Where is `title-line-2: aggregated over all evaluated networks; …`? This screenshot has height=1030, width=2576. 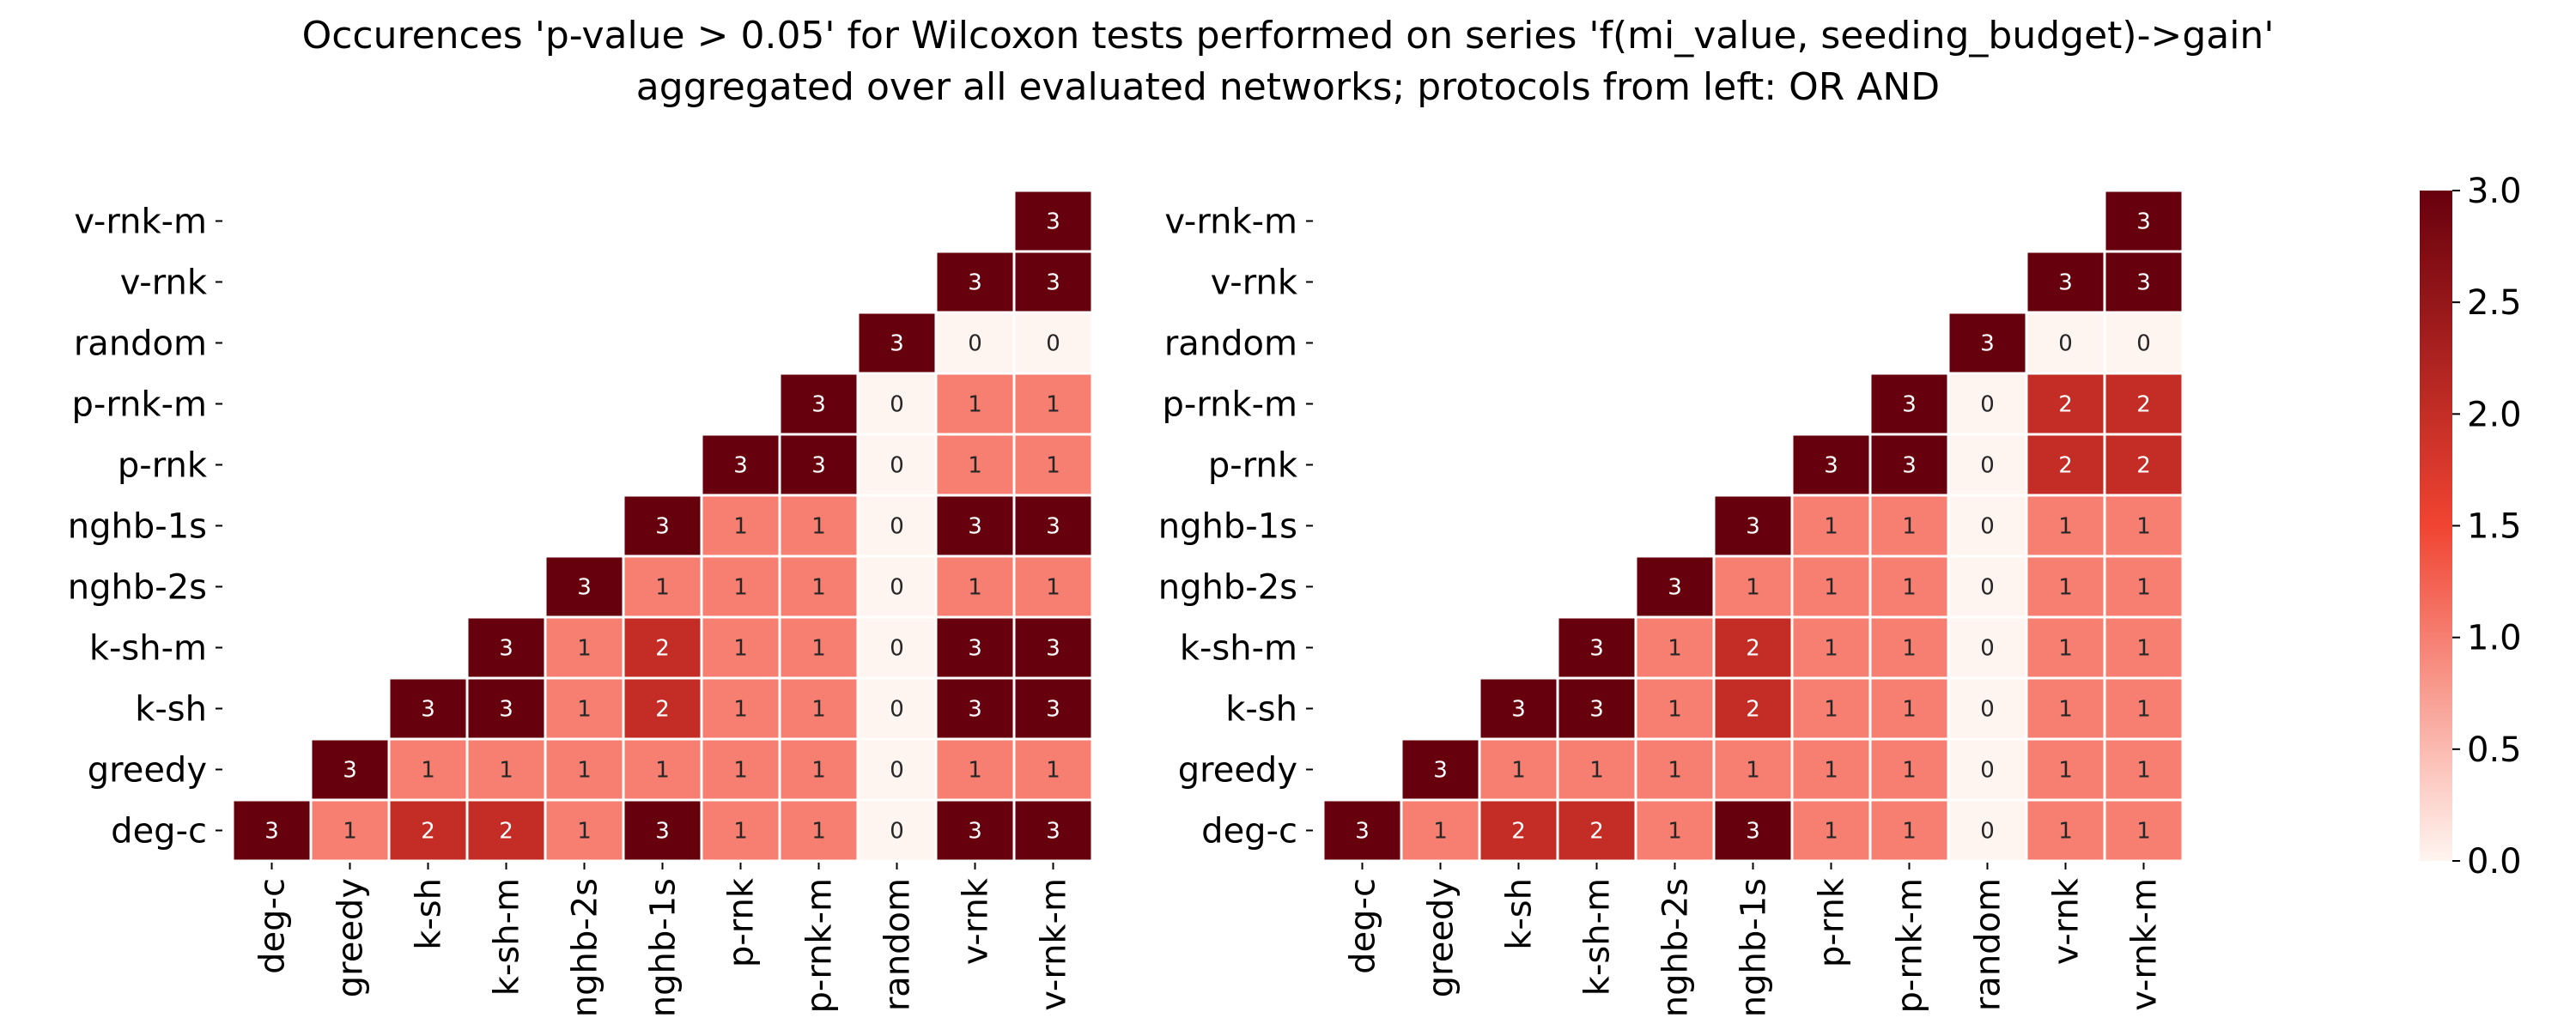 title-line-2: aggregated over all evaluated networks; … is located at coordinates (1288, 87).